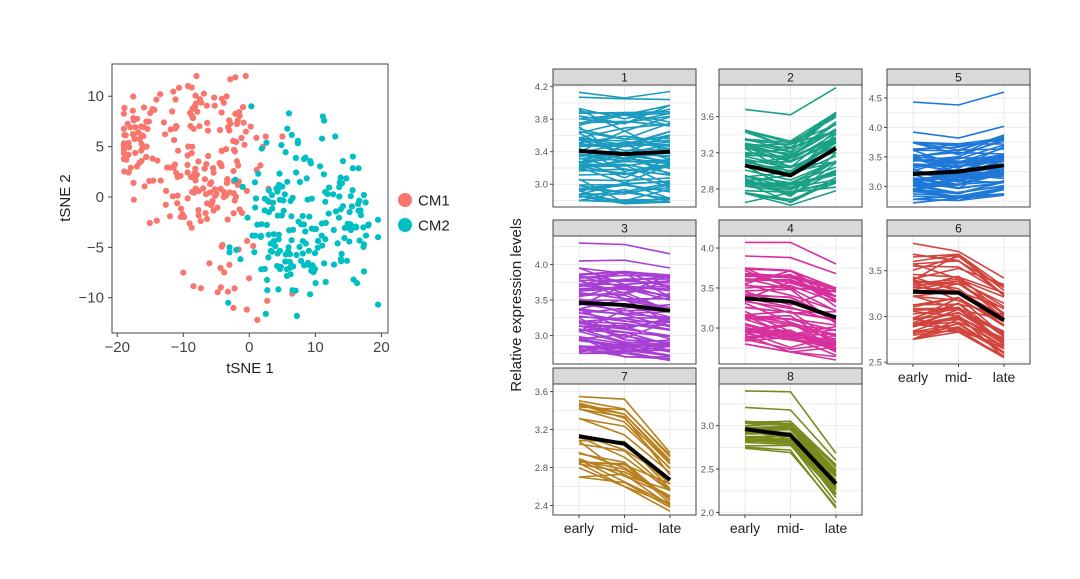  Describe the element at coordinates (541, 87) in the screenshot. I see `y-tick-label: 4.2` at that location.